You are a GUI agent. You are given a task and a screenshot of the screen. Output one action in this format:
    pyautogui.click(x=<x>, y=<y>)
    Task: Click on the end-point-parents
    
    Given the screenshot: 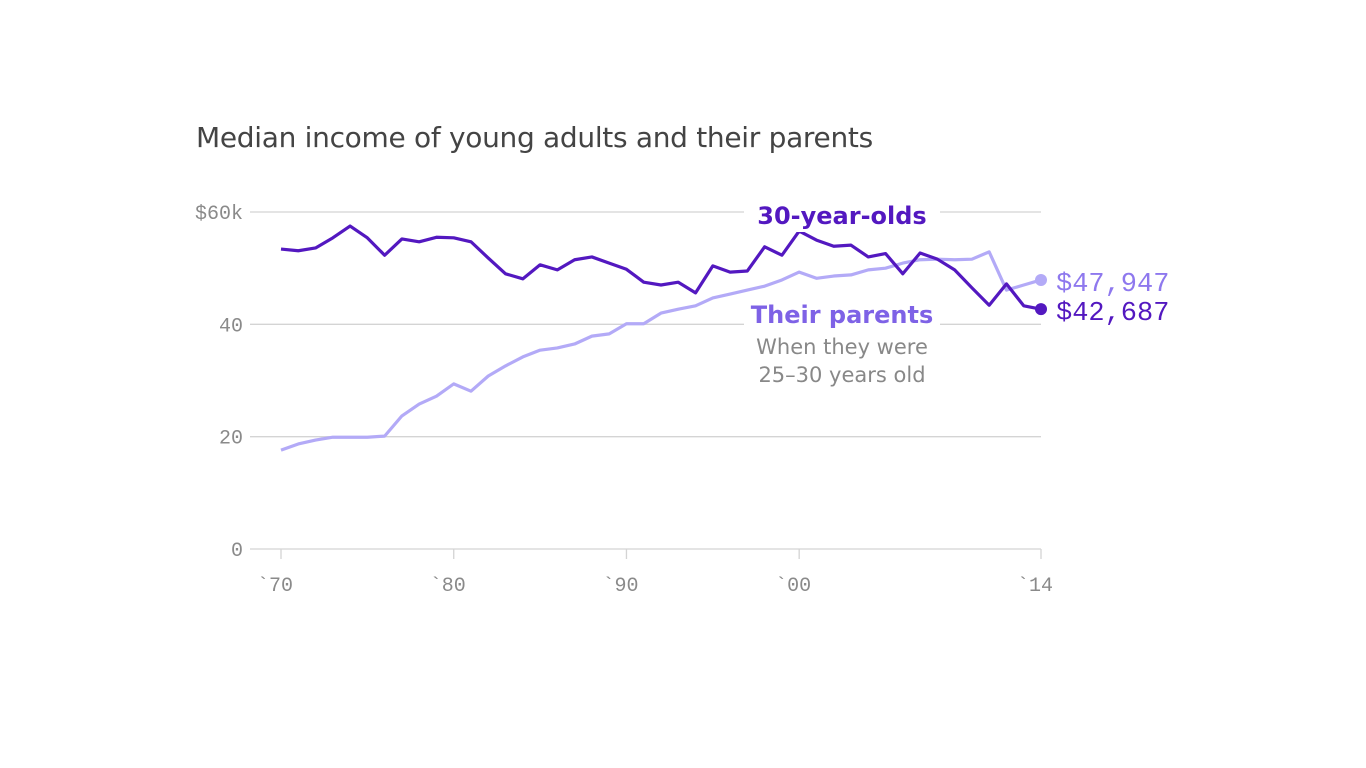 What is the action you would take?
    pyautogui.click(x=1041, y=279)
    